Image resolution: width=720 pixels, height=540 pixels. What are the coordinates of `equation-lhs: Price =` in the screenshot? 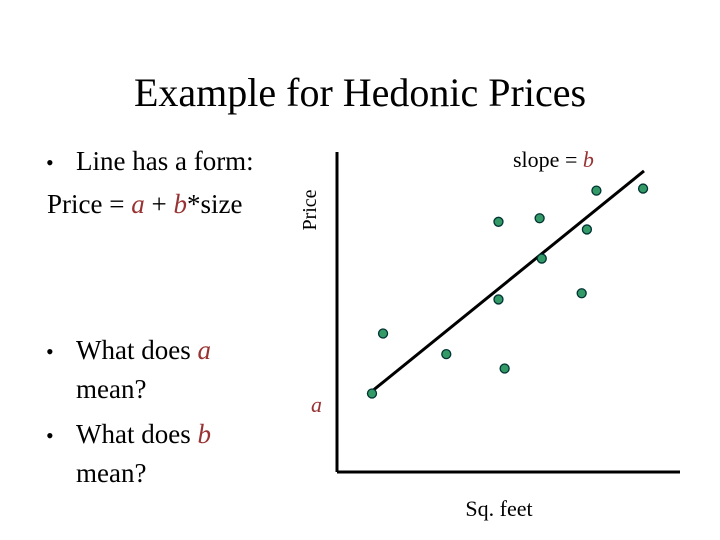 It's located at (89, 204).